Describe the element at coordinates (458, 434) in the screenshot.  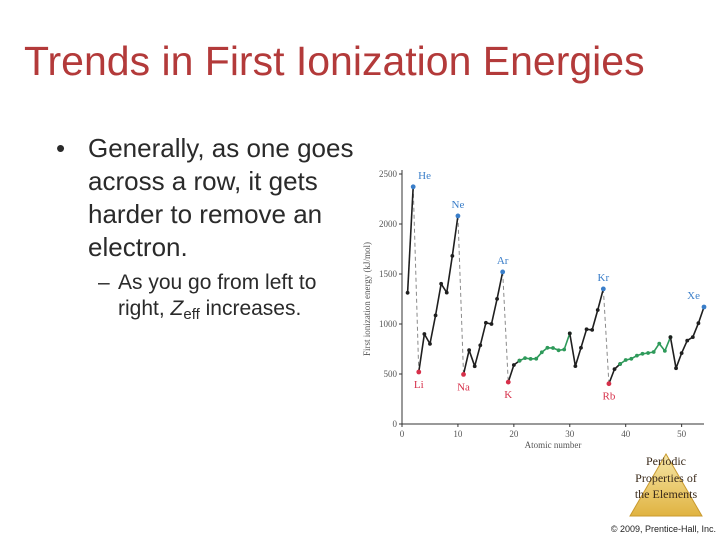
I see `x-tick-label: 10` at that location.